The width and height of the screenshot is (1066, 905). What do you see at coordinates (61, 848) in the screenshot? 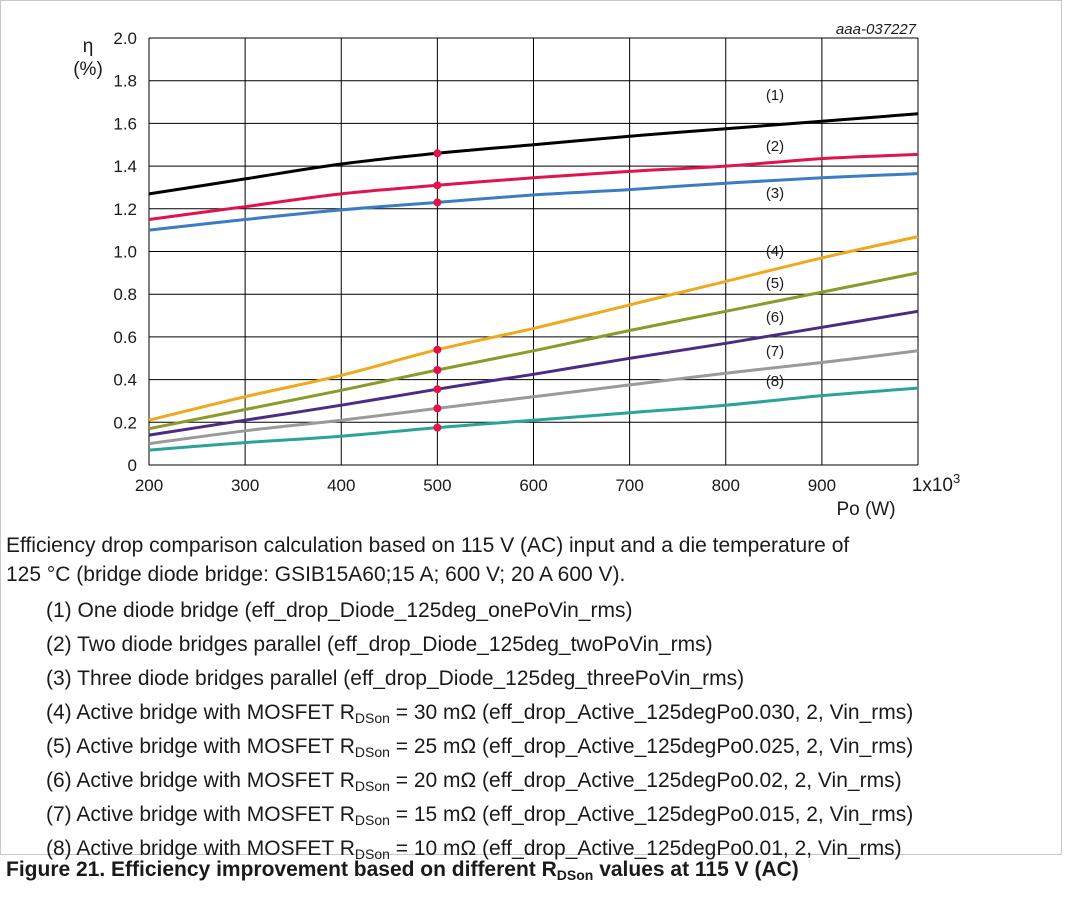
I see `legend-item-number: (8)` at bounding box center [61, 848].